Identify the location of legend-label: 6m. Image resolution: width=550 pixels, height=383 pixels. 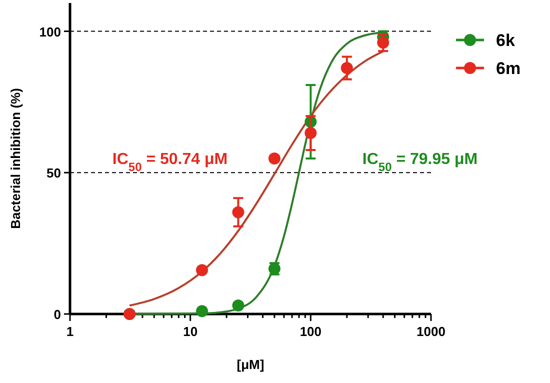
(508, 68).